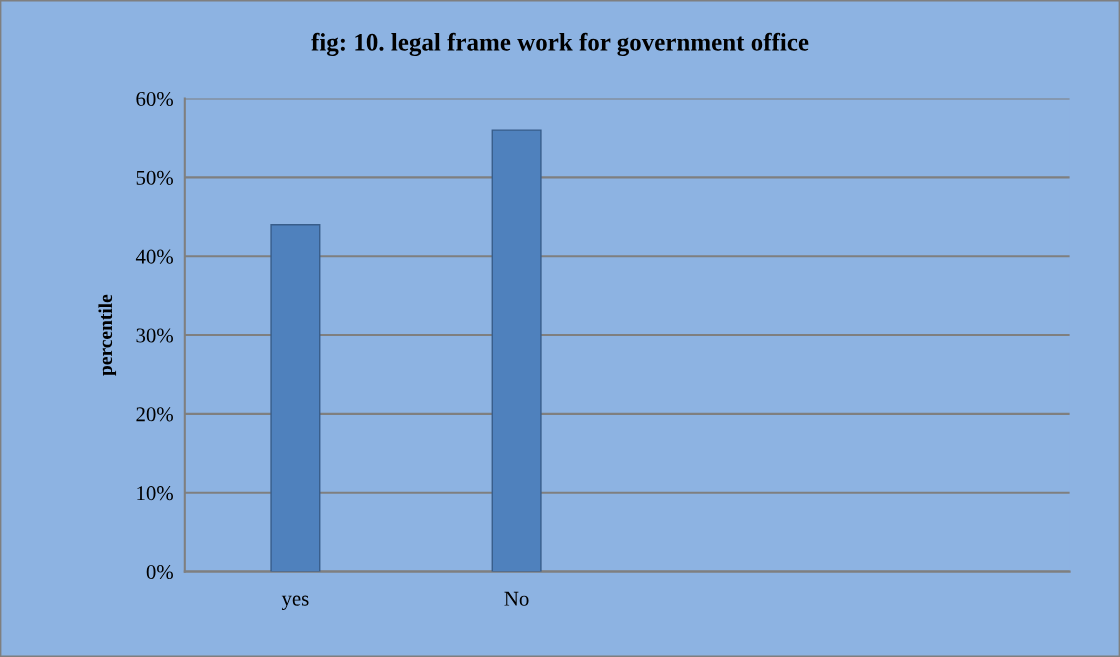  What do you see at coordinates (154, 99) in the screenshot?
I see `y-tick-label: 60%` at bounding box center [154, 99].